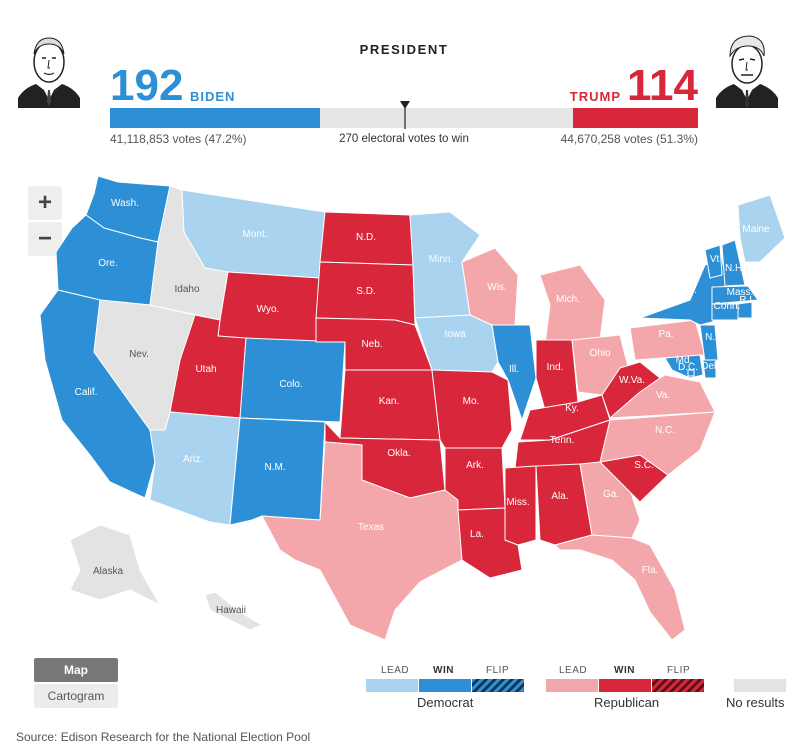 Image resolution: width=808 pixels, height=750 pixels. What do you see at coordinates (76, 696) in the screenshot?
I see `cartogram-view-button: Cartogram` at bounding box center [76, 696].